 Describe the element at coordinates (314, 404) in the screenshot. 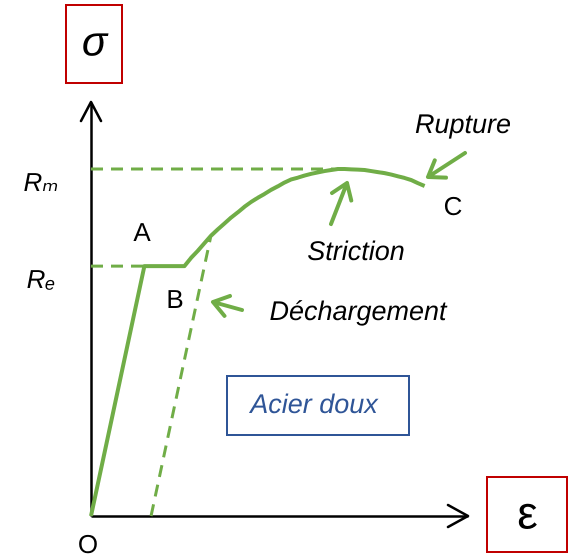

I see `annotation: Acier doux` at that location.